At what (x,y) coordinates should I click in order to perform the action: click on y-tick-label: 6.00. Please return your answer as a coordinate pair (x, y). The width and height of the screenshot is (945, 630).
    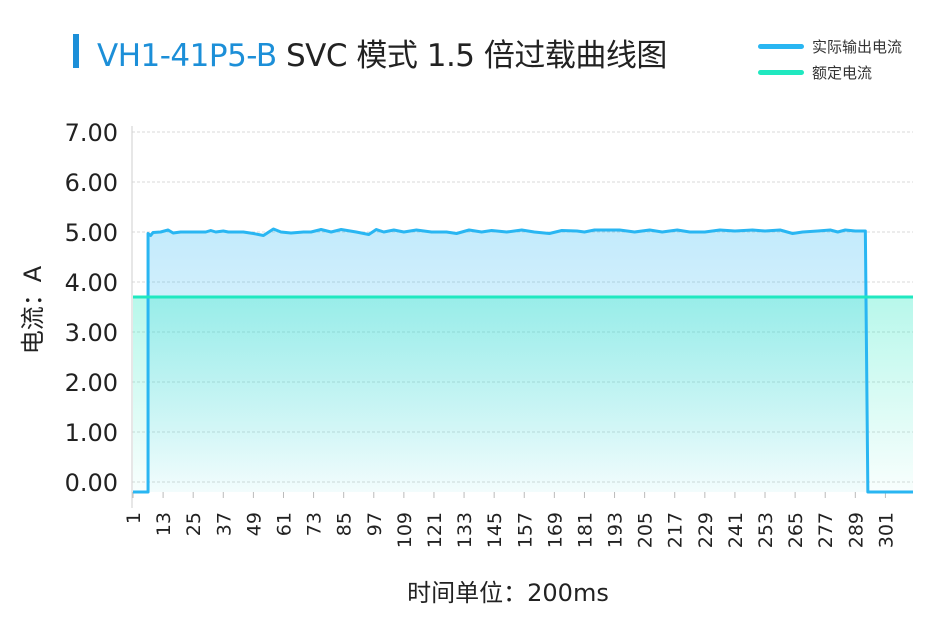
    Looking at the image, I should click on (91, 183).